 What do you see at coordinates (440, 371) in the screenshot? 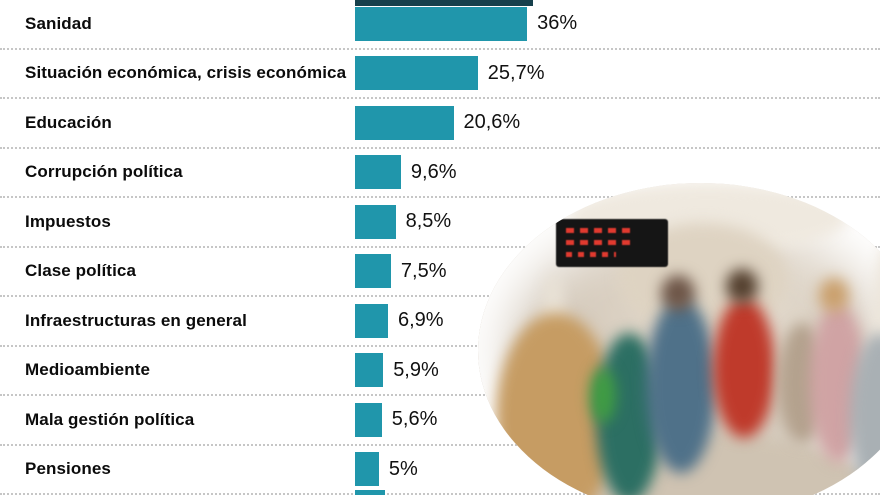
I see `chart-row: Medioambiente 5,9%` at bounding box center [440, 371].